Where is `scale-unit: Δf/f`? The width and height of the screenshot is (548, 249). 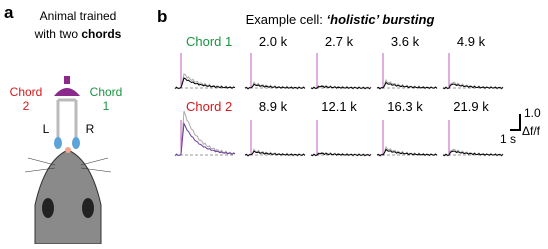 scale-unit: Δf/f is located at coordinates (531, 131).